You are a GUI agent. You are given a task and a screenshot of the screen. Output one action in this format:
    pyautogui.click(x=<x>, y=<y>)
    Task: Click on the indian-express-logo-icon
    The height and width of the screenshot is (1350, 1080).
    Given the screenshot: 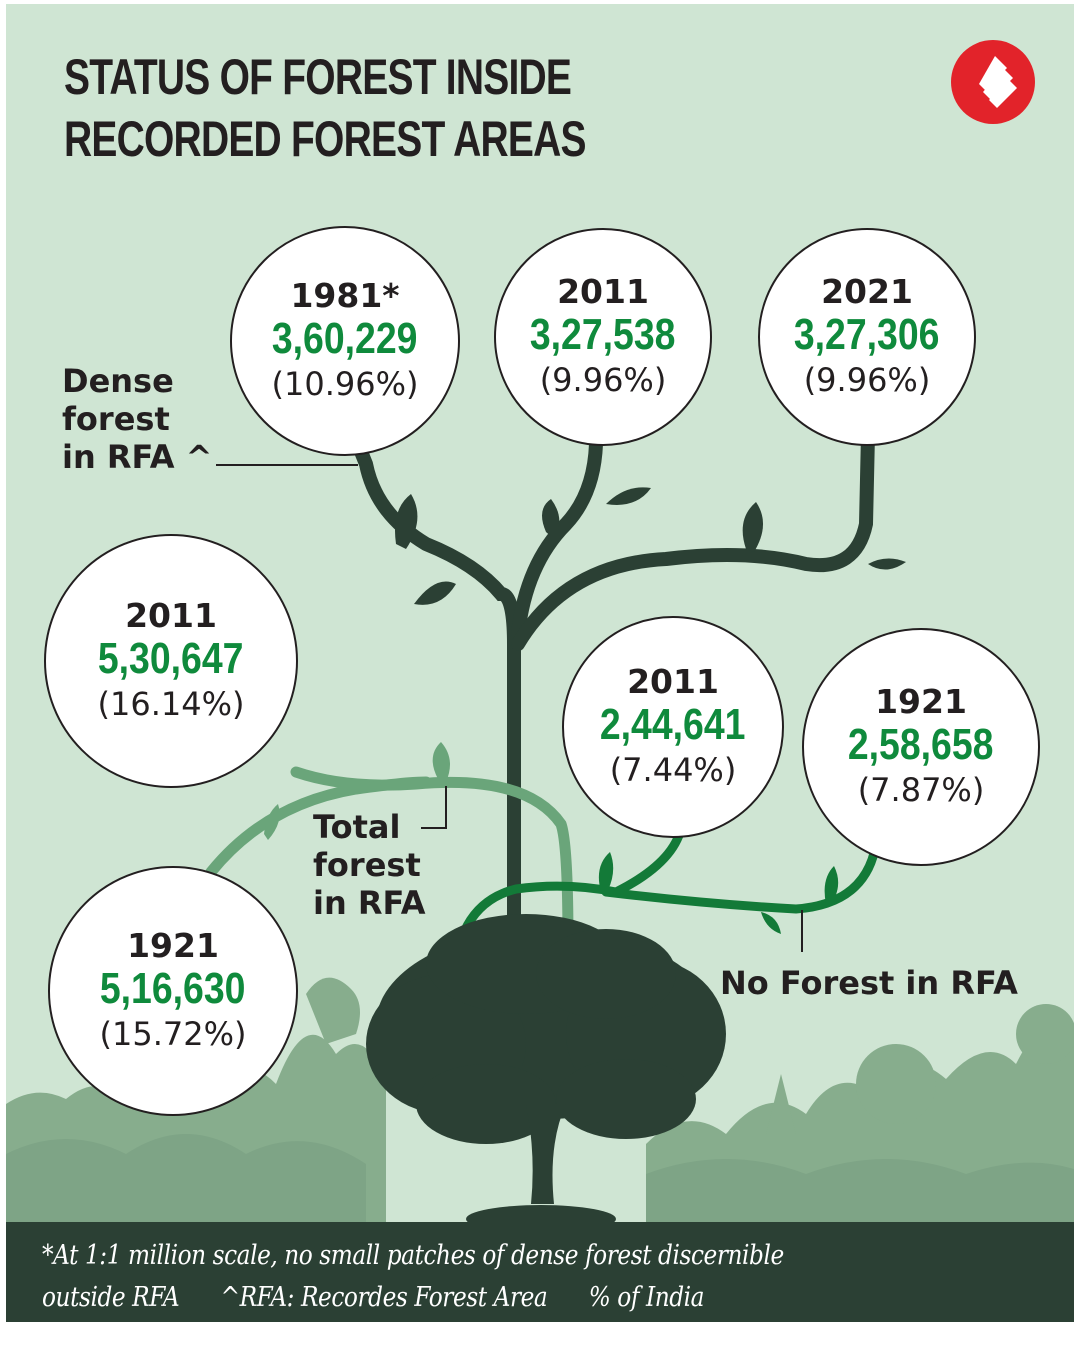 What is the action you would take?
    pyautogui.click(x=993, y=82)
    